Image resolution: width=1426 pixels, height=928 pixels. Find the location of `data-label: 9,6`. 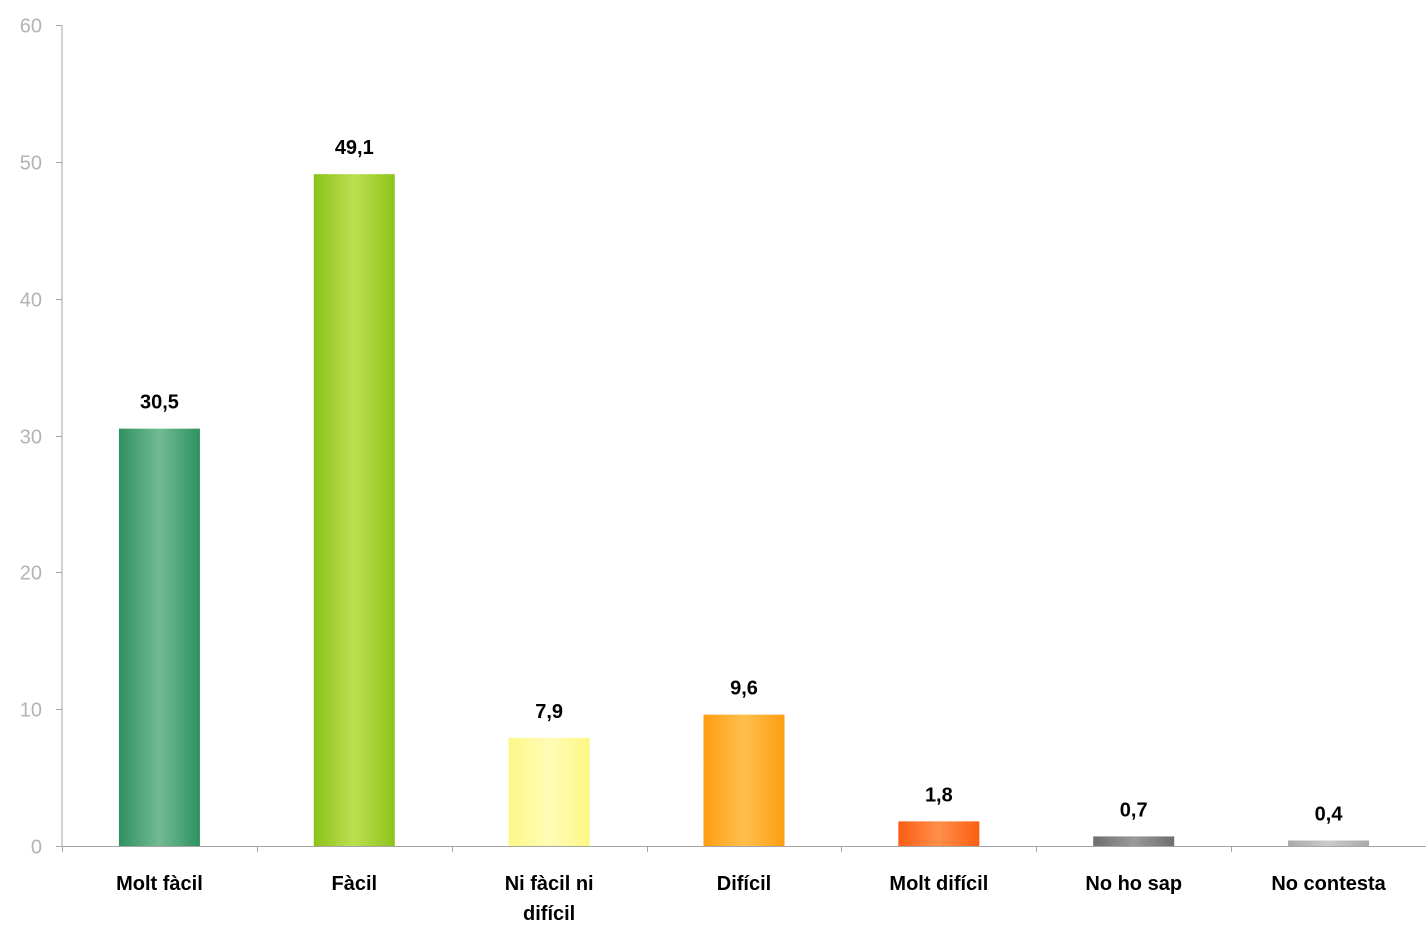

data-label: 9,6 is located at coordinates (744, 689).